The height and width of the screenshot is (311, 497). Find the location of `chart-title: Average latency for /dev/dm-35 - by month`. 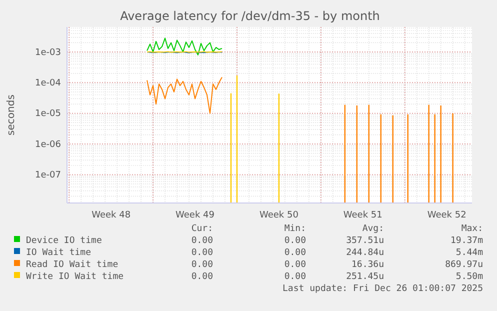

chart-title: Average latency for /dev/dm-35 - by month is located at coordinates (250, 16).